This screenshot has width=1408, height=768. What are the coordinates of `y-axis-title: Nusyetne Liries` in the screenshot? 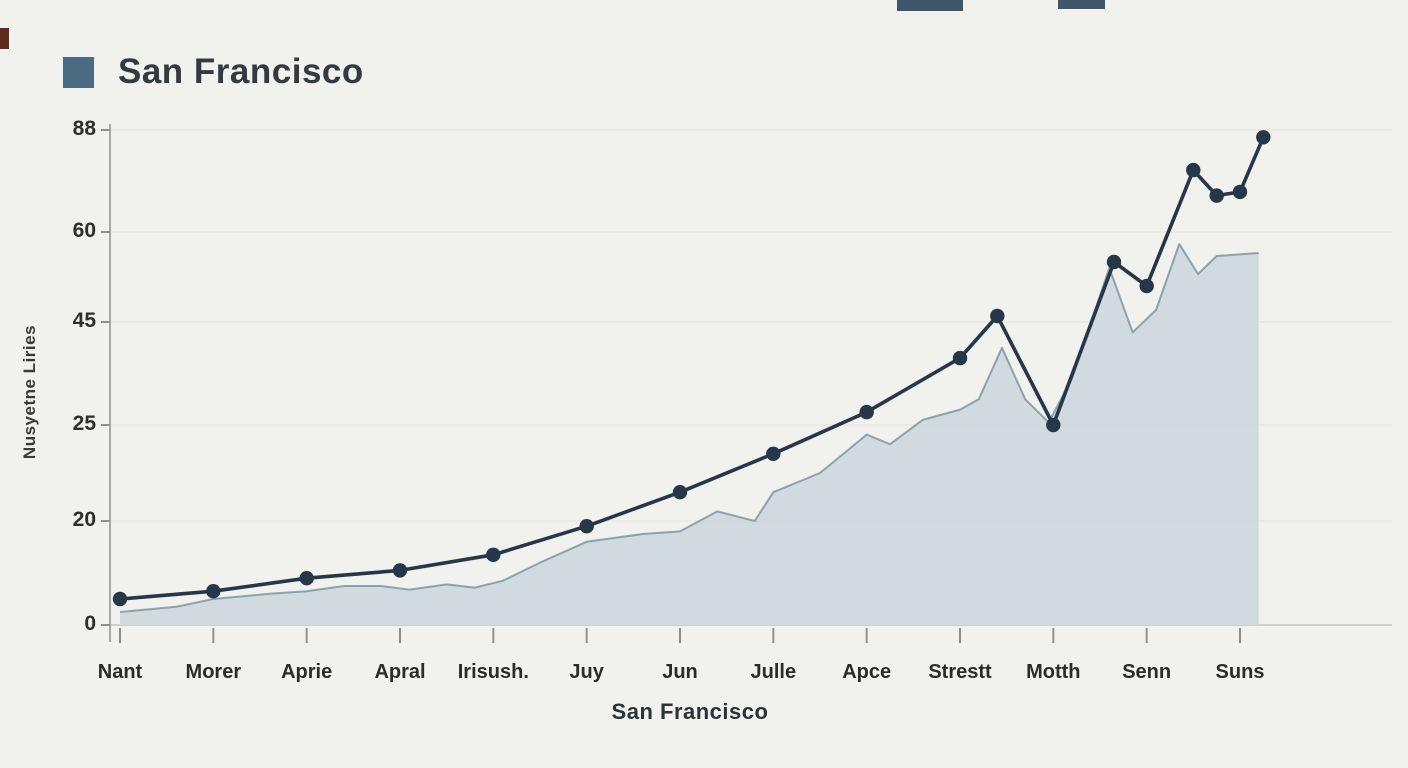 It's located at (29, 392).